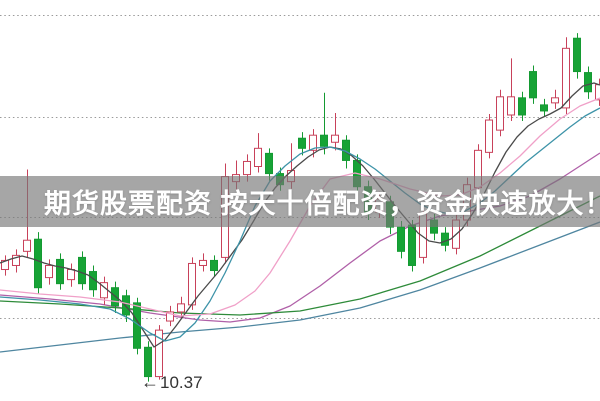  Describe the element at coordinates (150, 382) in the screenshot. I see `left-arrow-icon: ←` at that location.